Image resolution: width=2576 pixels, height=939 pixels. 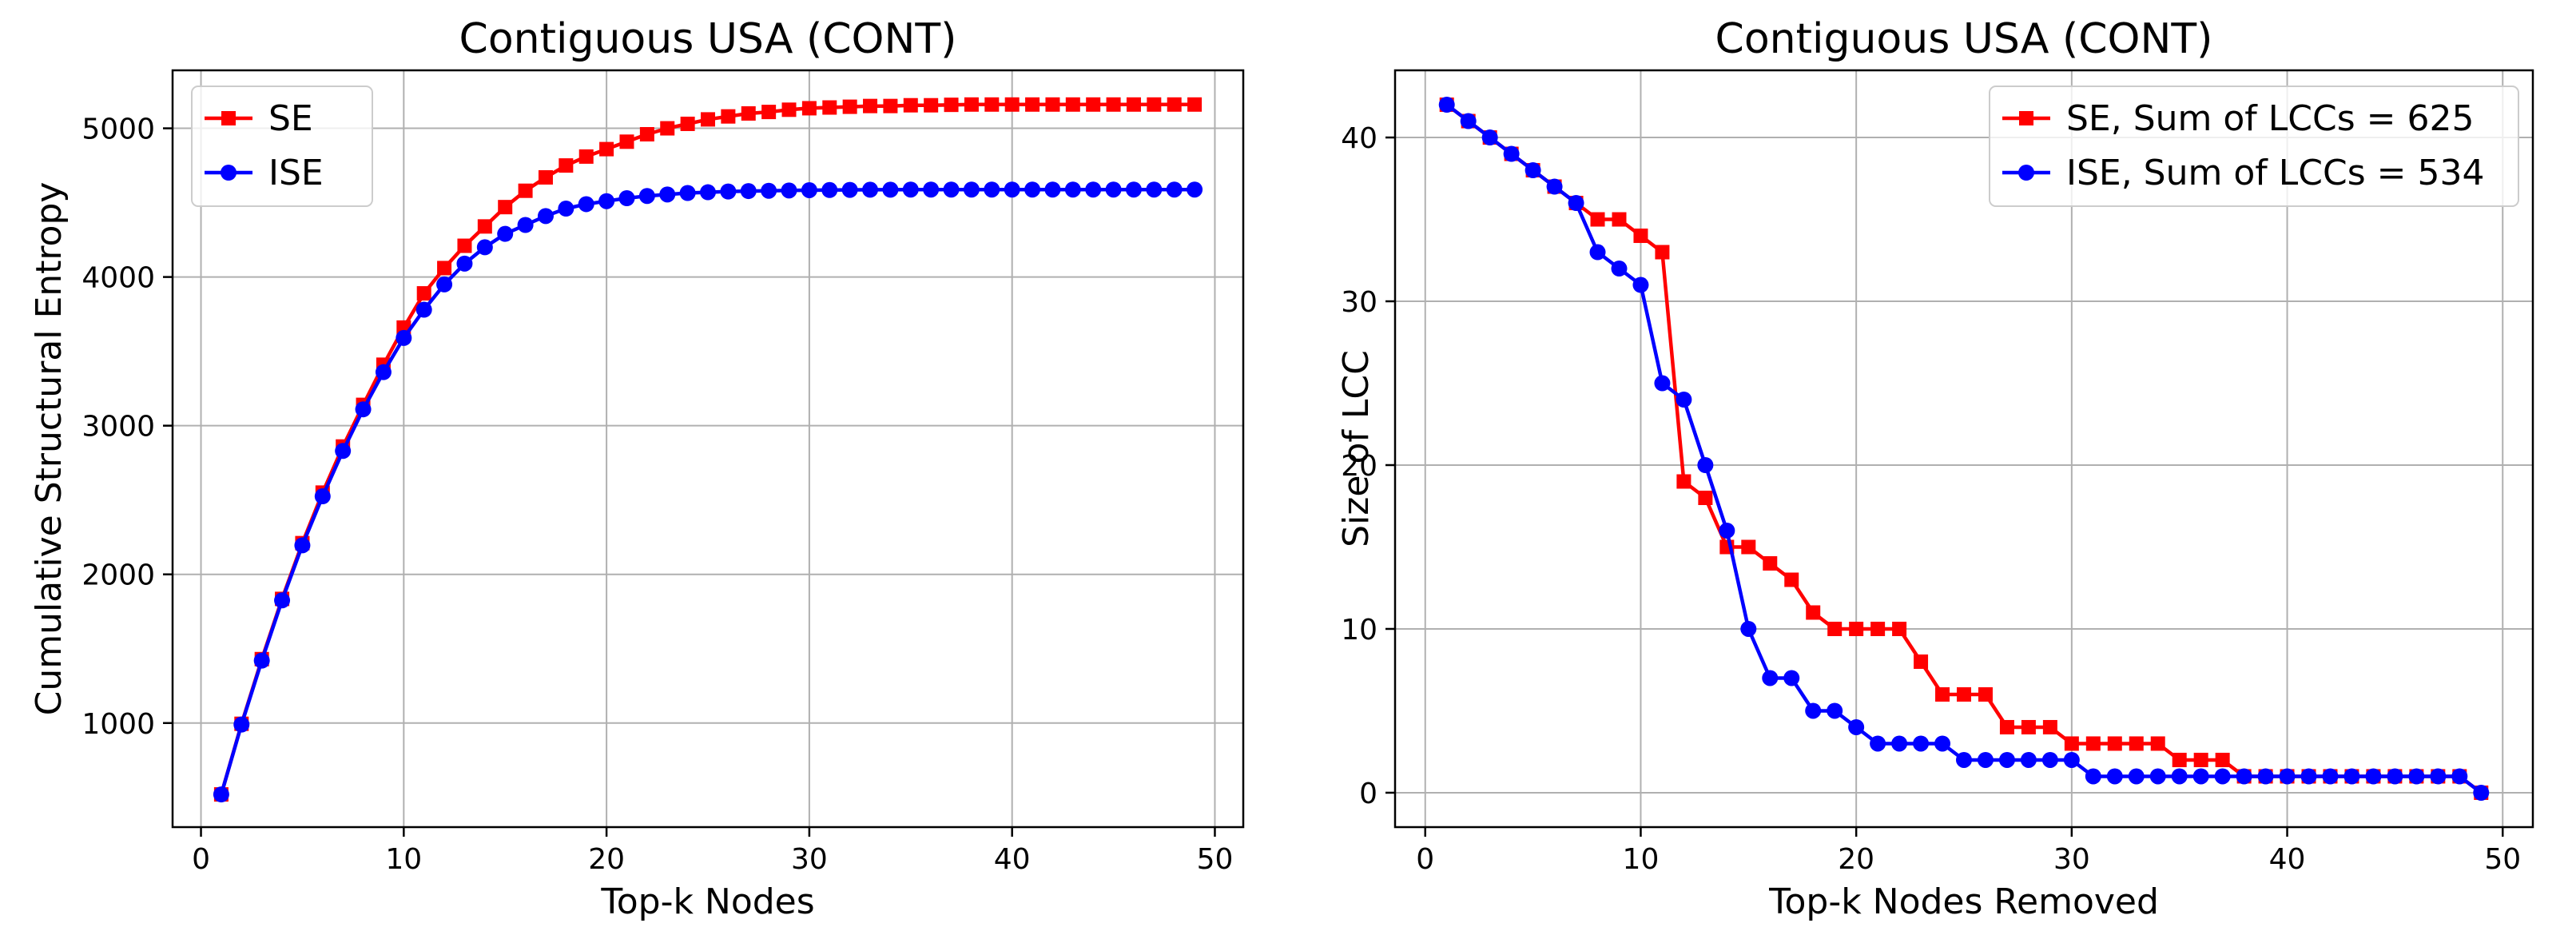 What do you see at coordinates (708, 39) in the screenshot?
I see `chart-title: Contiguous USA (CONT)` at bounding box center [708, 39].